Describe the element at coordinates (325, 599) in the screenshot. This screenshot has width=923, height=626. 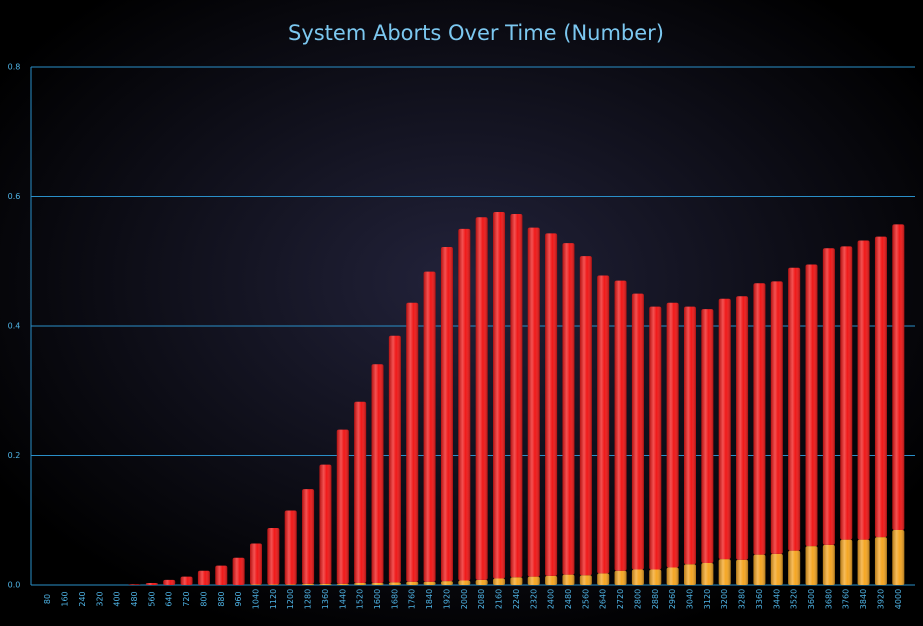
I see `x-tick-label: 1360` at that location.